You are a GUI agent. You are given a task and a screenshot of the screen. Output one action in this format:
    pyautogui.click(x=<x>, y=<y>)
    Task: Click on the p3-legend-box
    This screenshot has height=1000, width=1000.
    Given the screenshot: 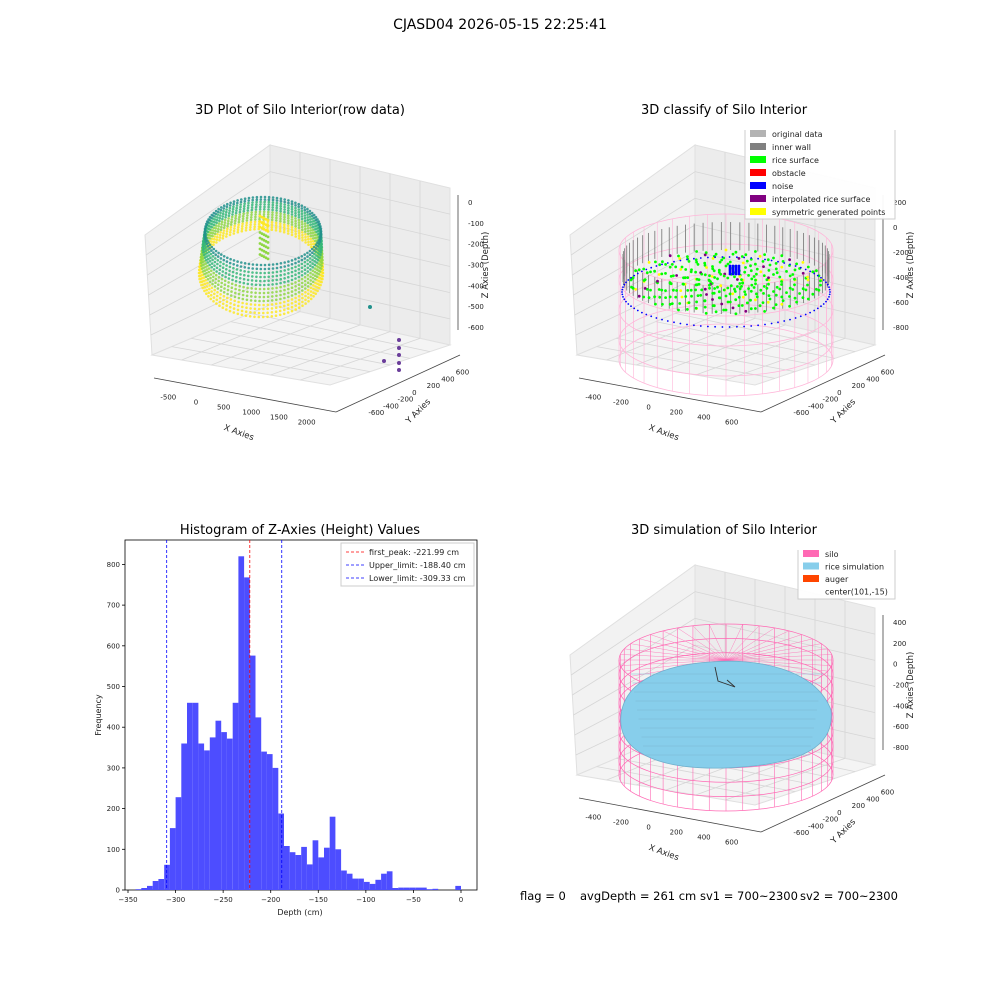 What is the action you would take?
    pyautogui.click(x=407, y=564)
    